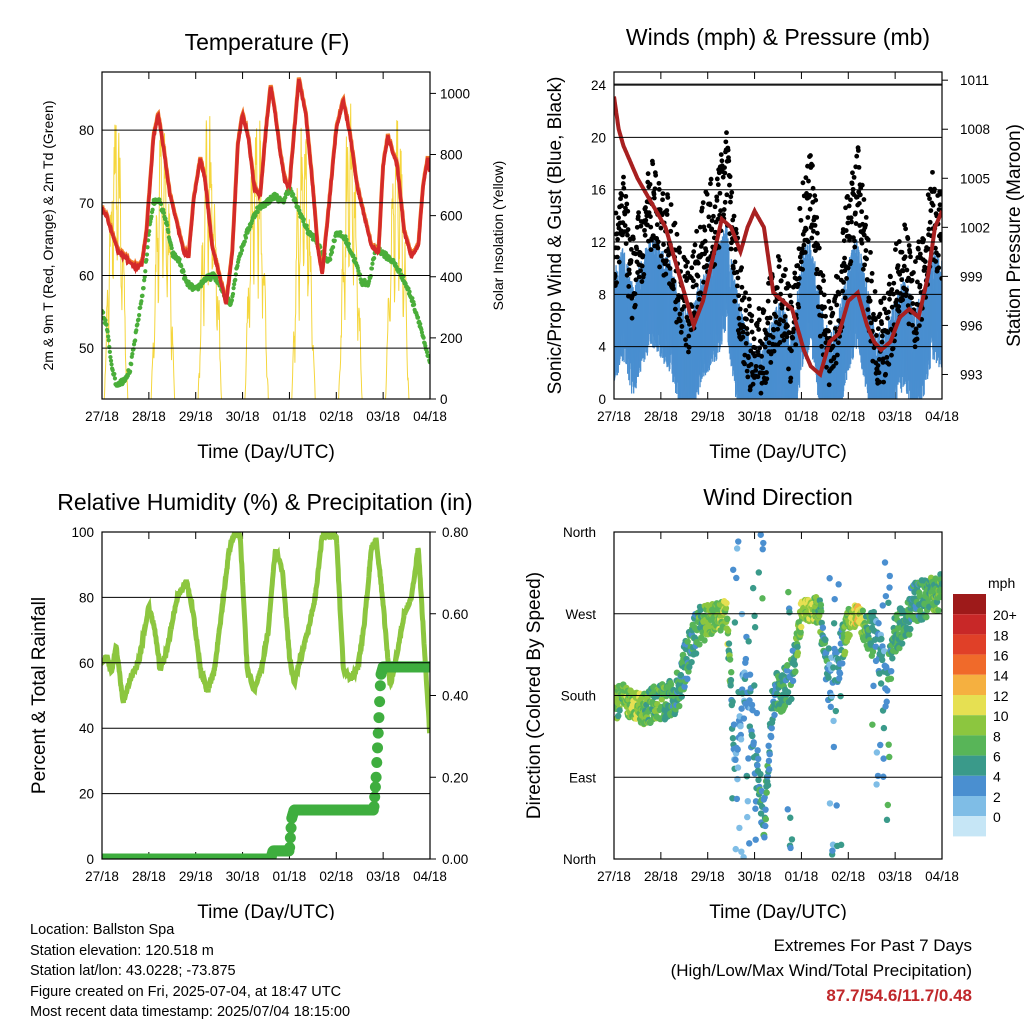 The width and height of the screenshot is (1024, 1024). I want to click on y2-tick-label: 993, so click(971, 374).